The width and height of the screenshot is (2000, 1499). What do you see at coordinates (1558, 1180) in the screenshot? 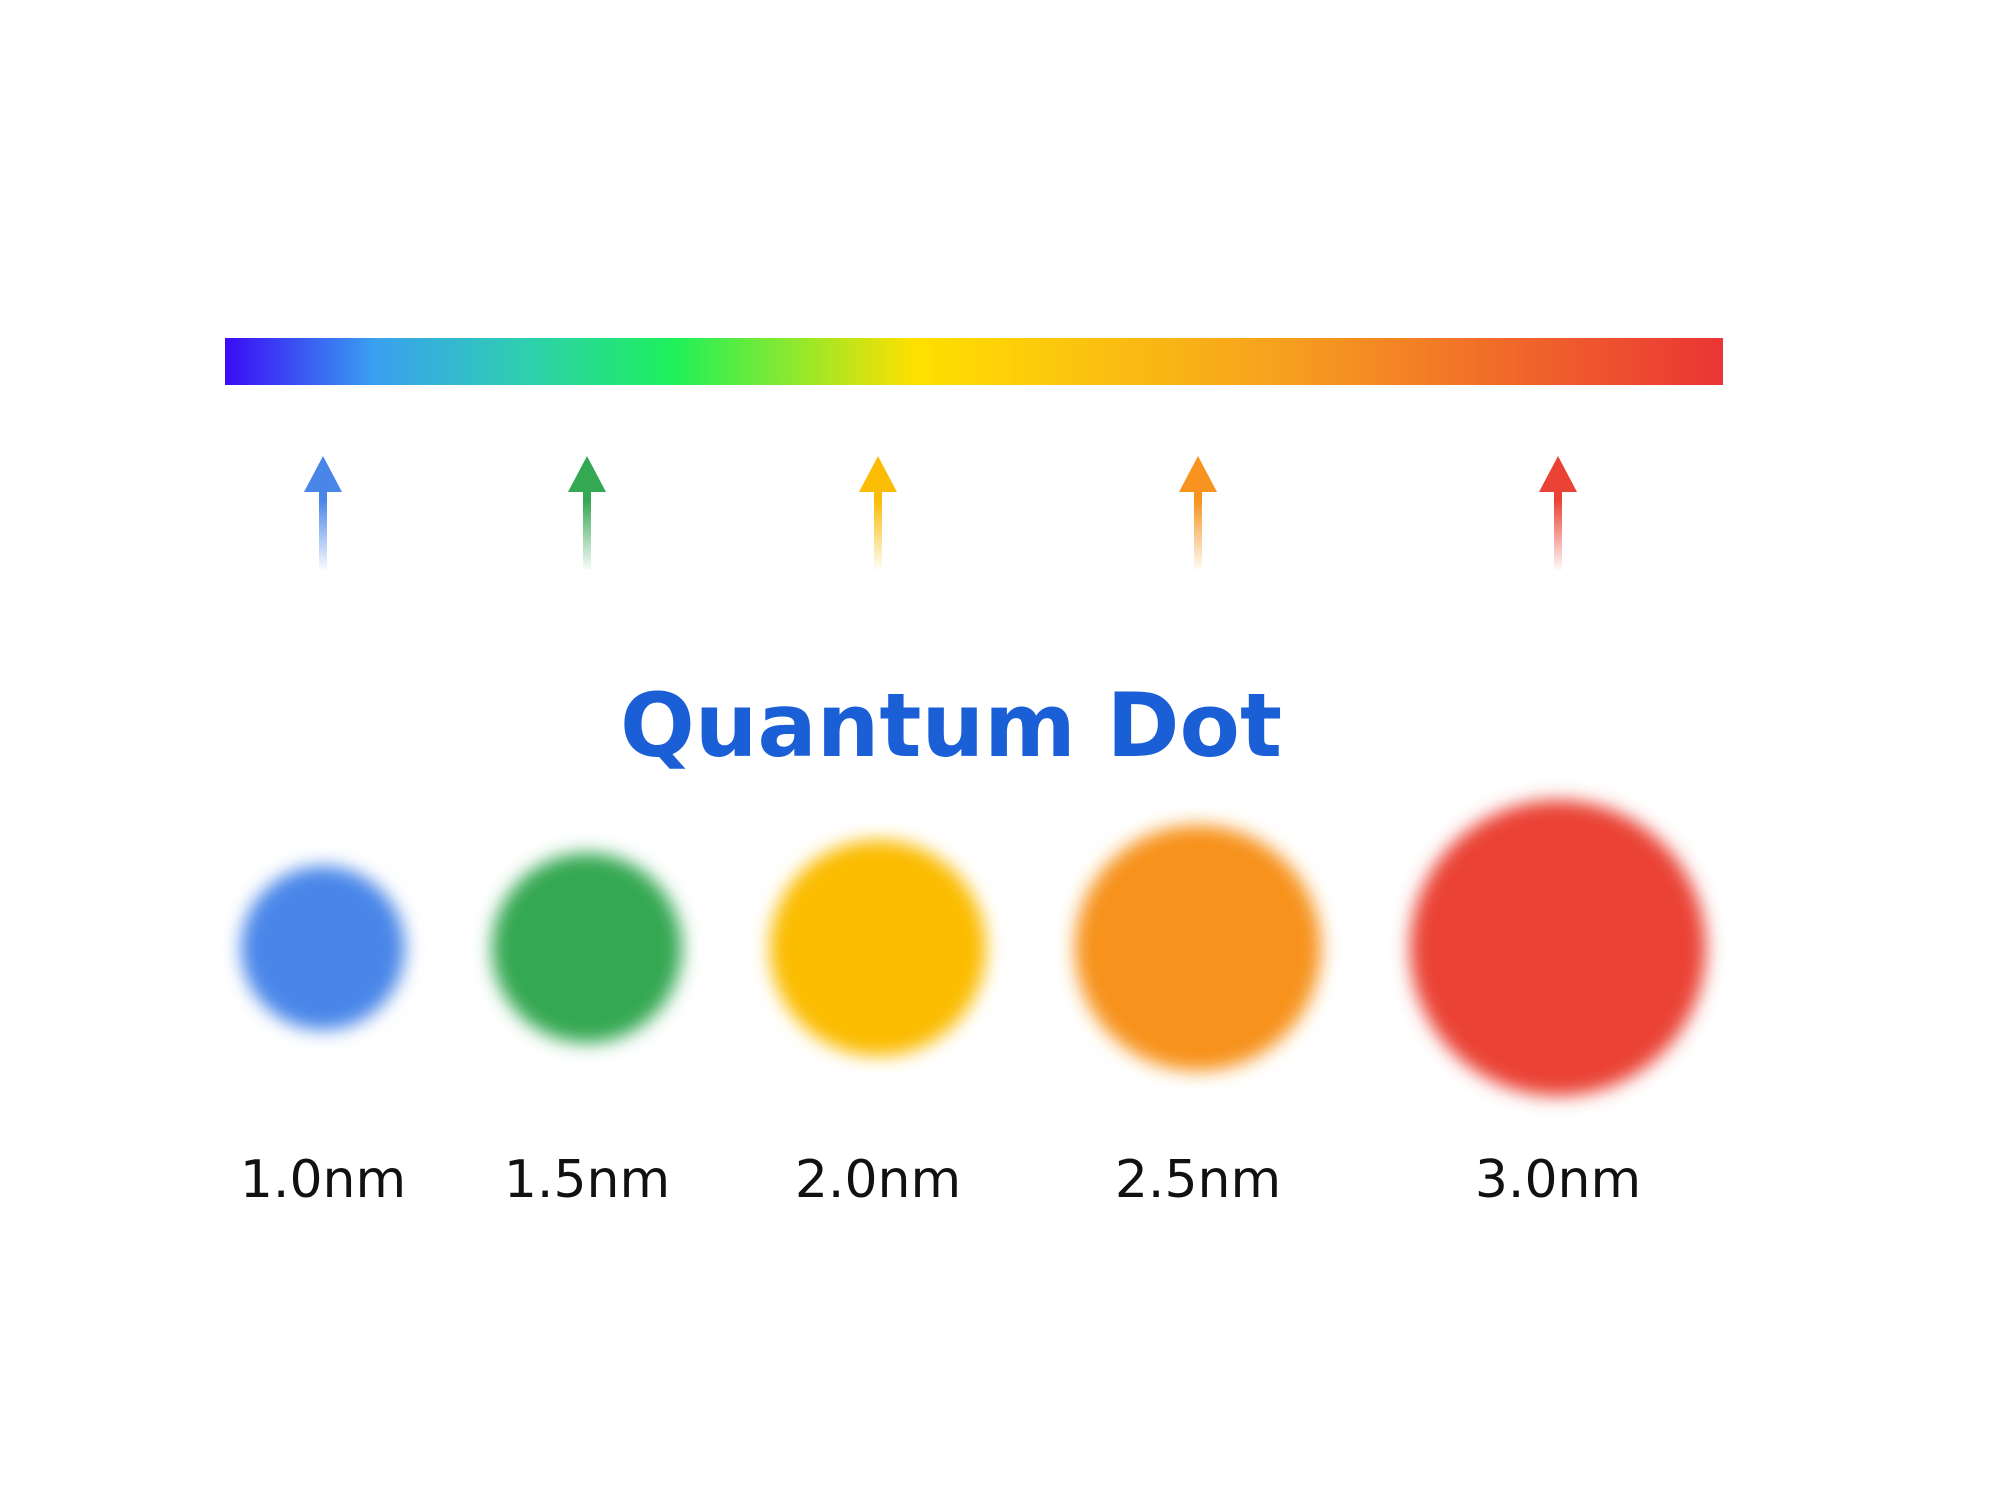
I see `size-label: 3.0nm` at bounding box center [1558, 1180].